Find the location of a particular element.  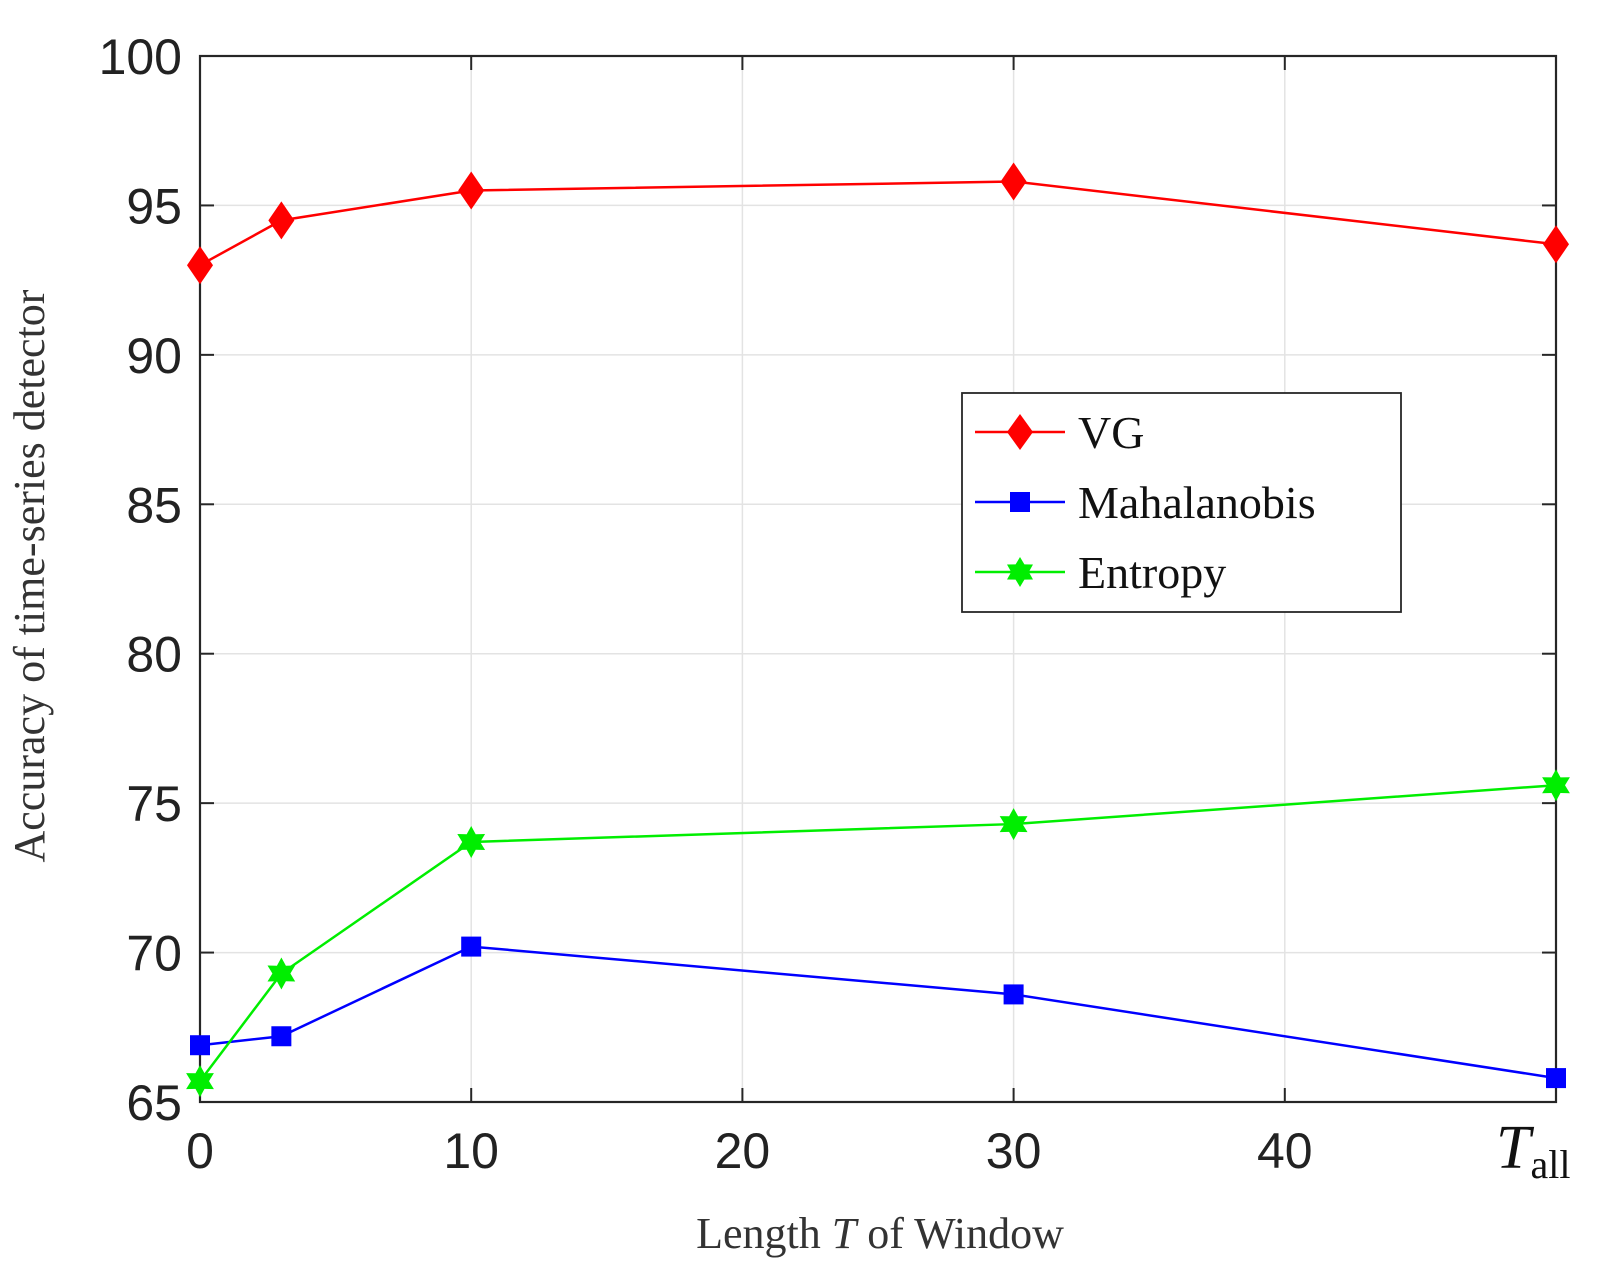

x-tick-label: 20 is located at coordinates (743, 1151).